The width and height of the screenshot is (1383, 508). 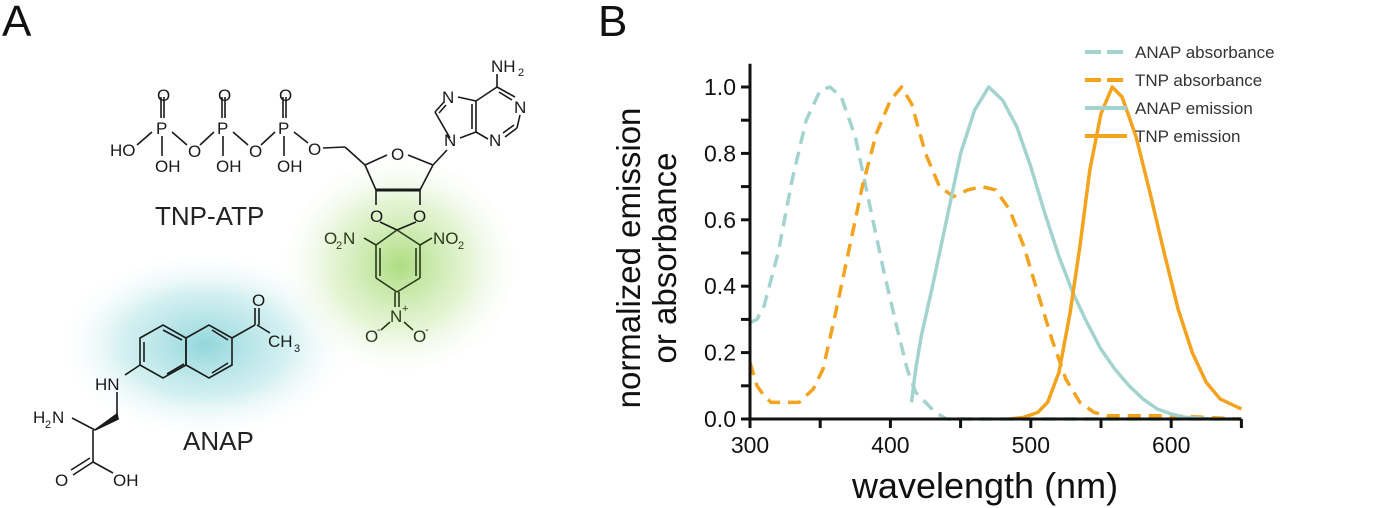 What do you see at coordinates (400, 265) in the screenshot?
I see `tnp-glow` at bounding box center [400, 265].